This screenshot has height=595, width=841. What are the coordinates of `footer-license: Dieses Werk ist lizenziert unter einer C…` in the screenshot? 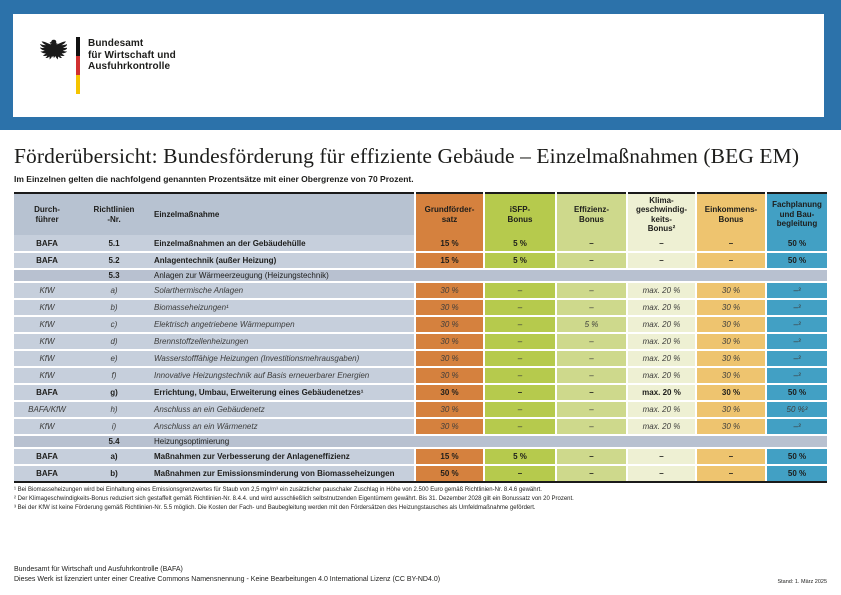 It's located at (227, 579).